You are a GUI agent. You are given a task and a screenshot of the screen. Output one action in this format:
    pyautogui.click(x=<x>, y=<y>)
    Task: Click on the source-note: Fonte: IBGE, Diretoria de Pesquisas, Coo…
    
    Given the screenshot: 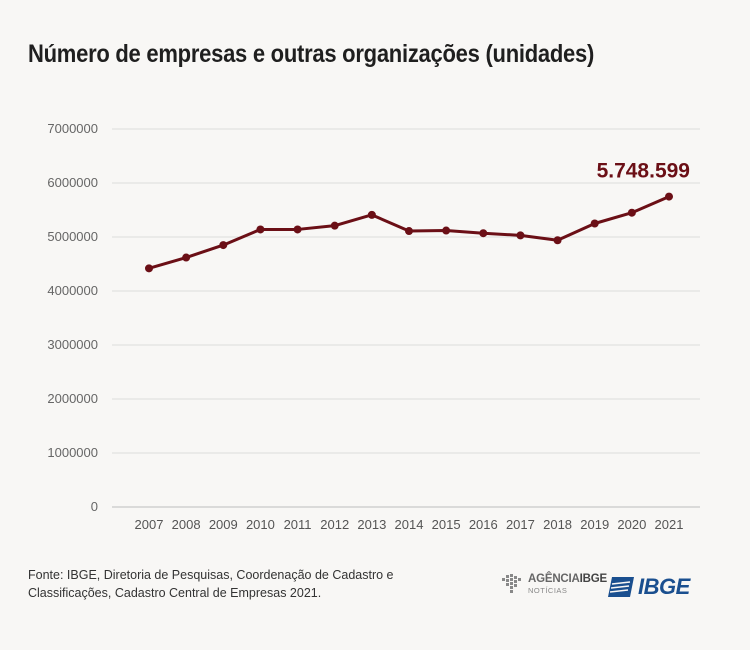 What is the action you would take?
    pyautogui.click(x=218, y=584)
    